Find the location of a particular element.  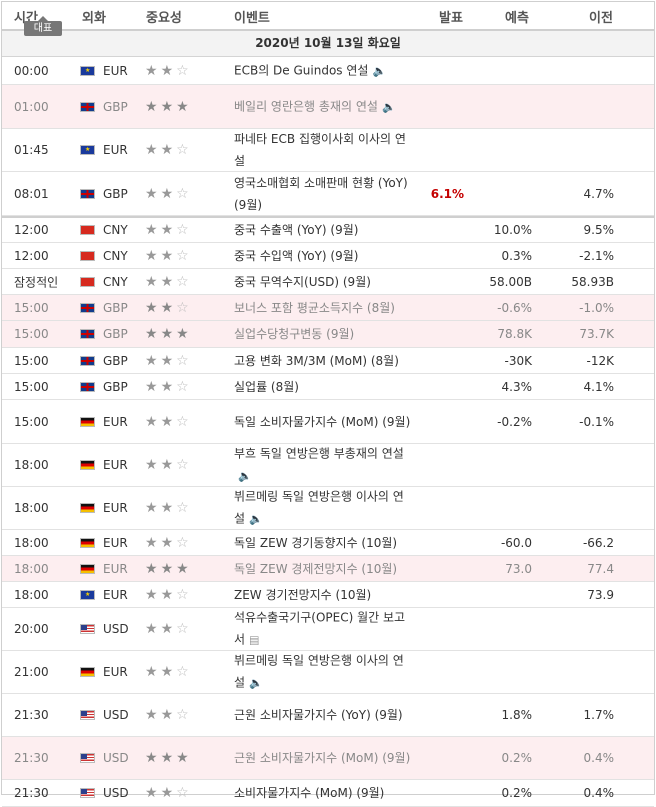

event-row: 18:00 EUR ★★☆ 독일 ZEW 경기동향지수 (10월) -60.0 -66.2 is located at coordinates (328, 543).